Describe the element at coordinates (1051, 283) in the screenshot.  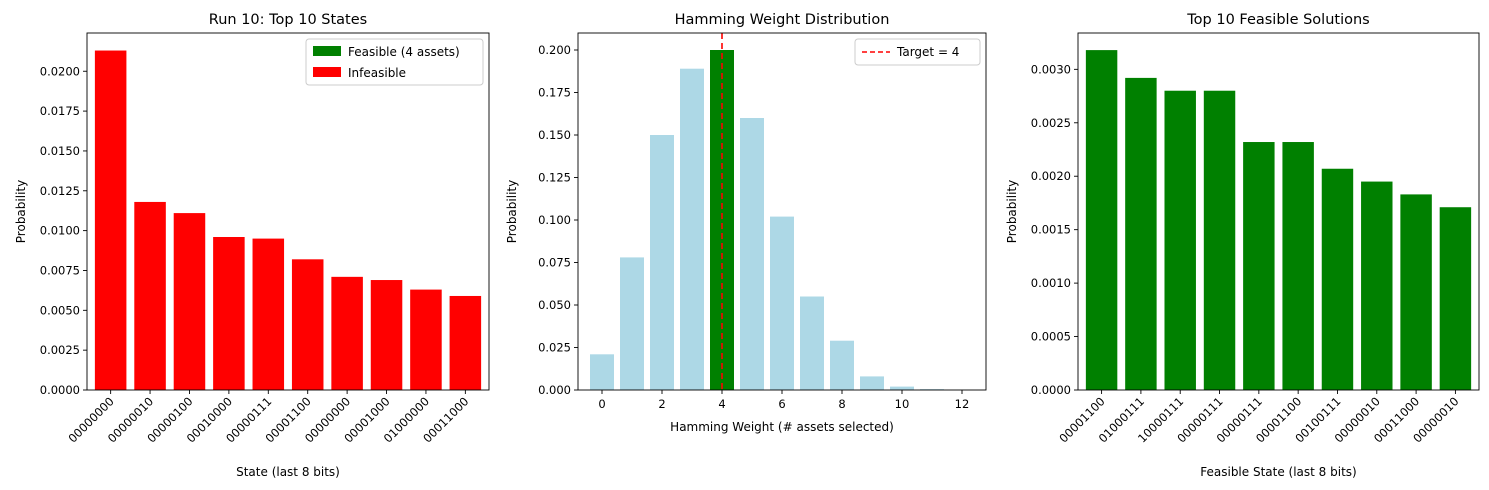
I see `y-tick-label: 0.0010` at that location.